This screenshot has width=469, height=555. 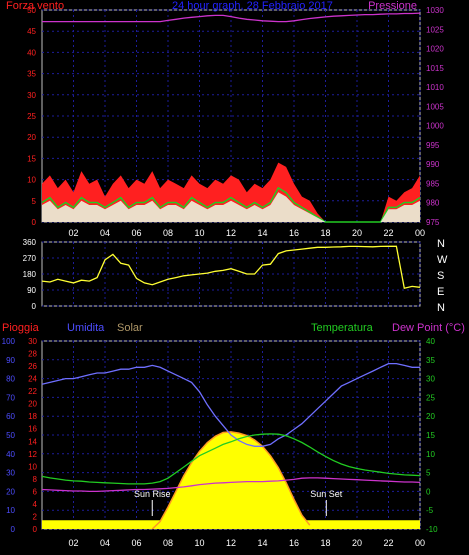 What do you see at coordinates (32, 441) in the screenshot?
I see `rain-y-tick-label: 14` at bounding box center [32, 441].